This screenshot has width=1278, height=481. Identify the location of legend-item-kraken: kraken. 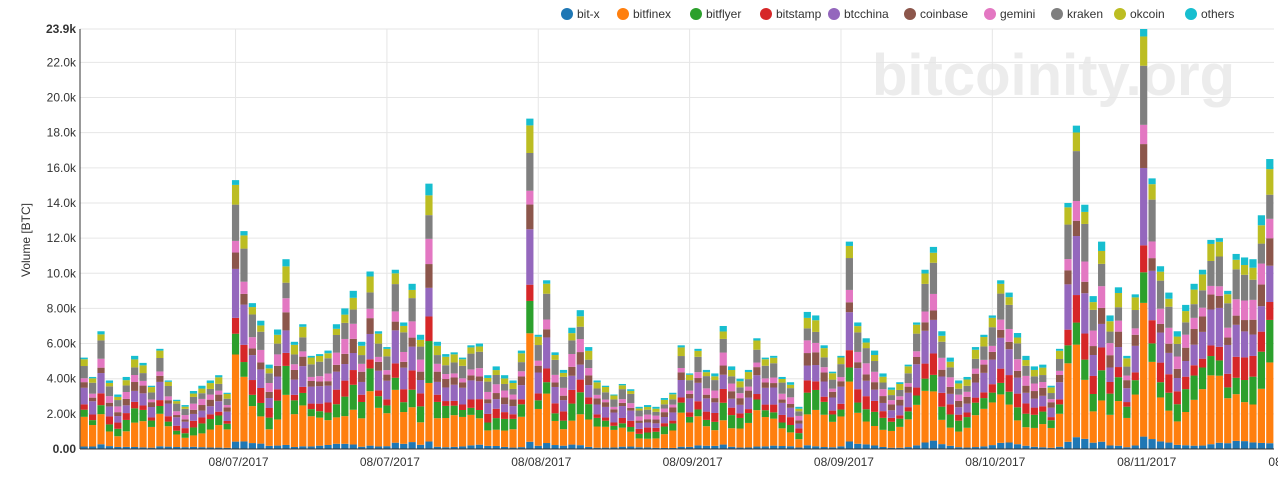
(1077, 14).